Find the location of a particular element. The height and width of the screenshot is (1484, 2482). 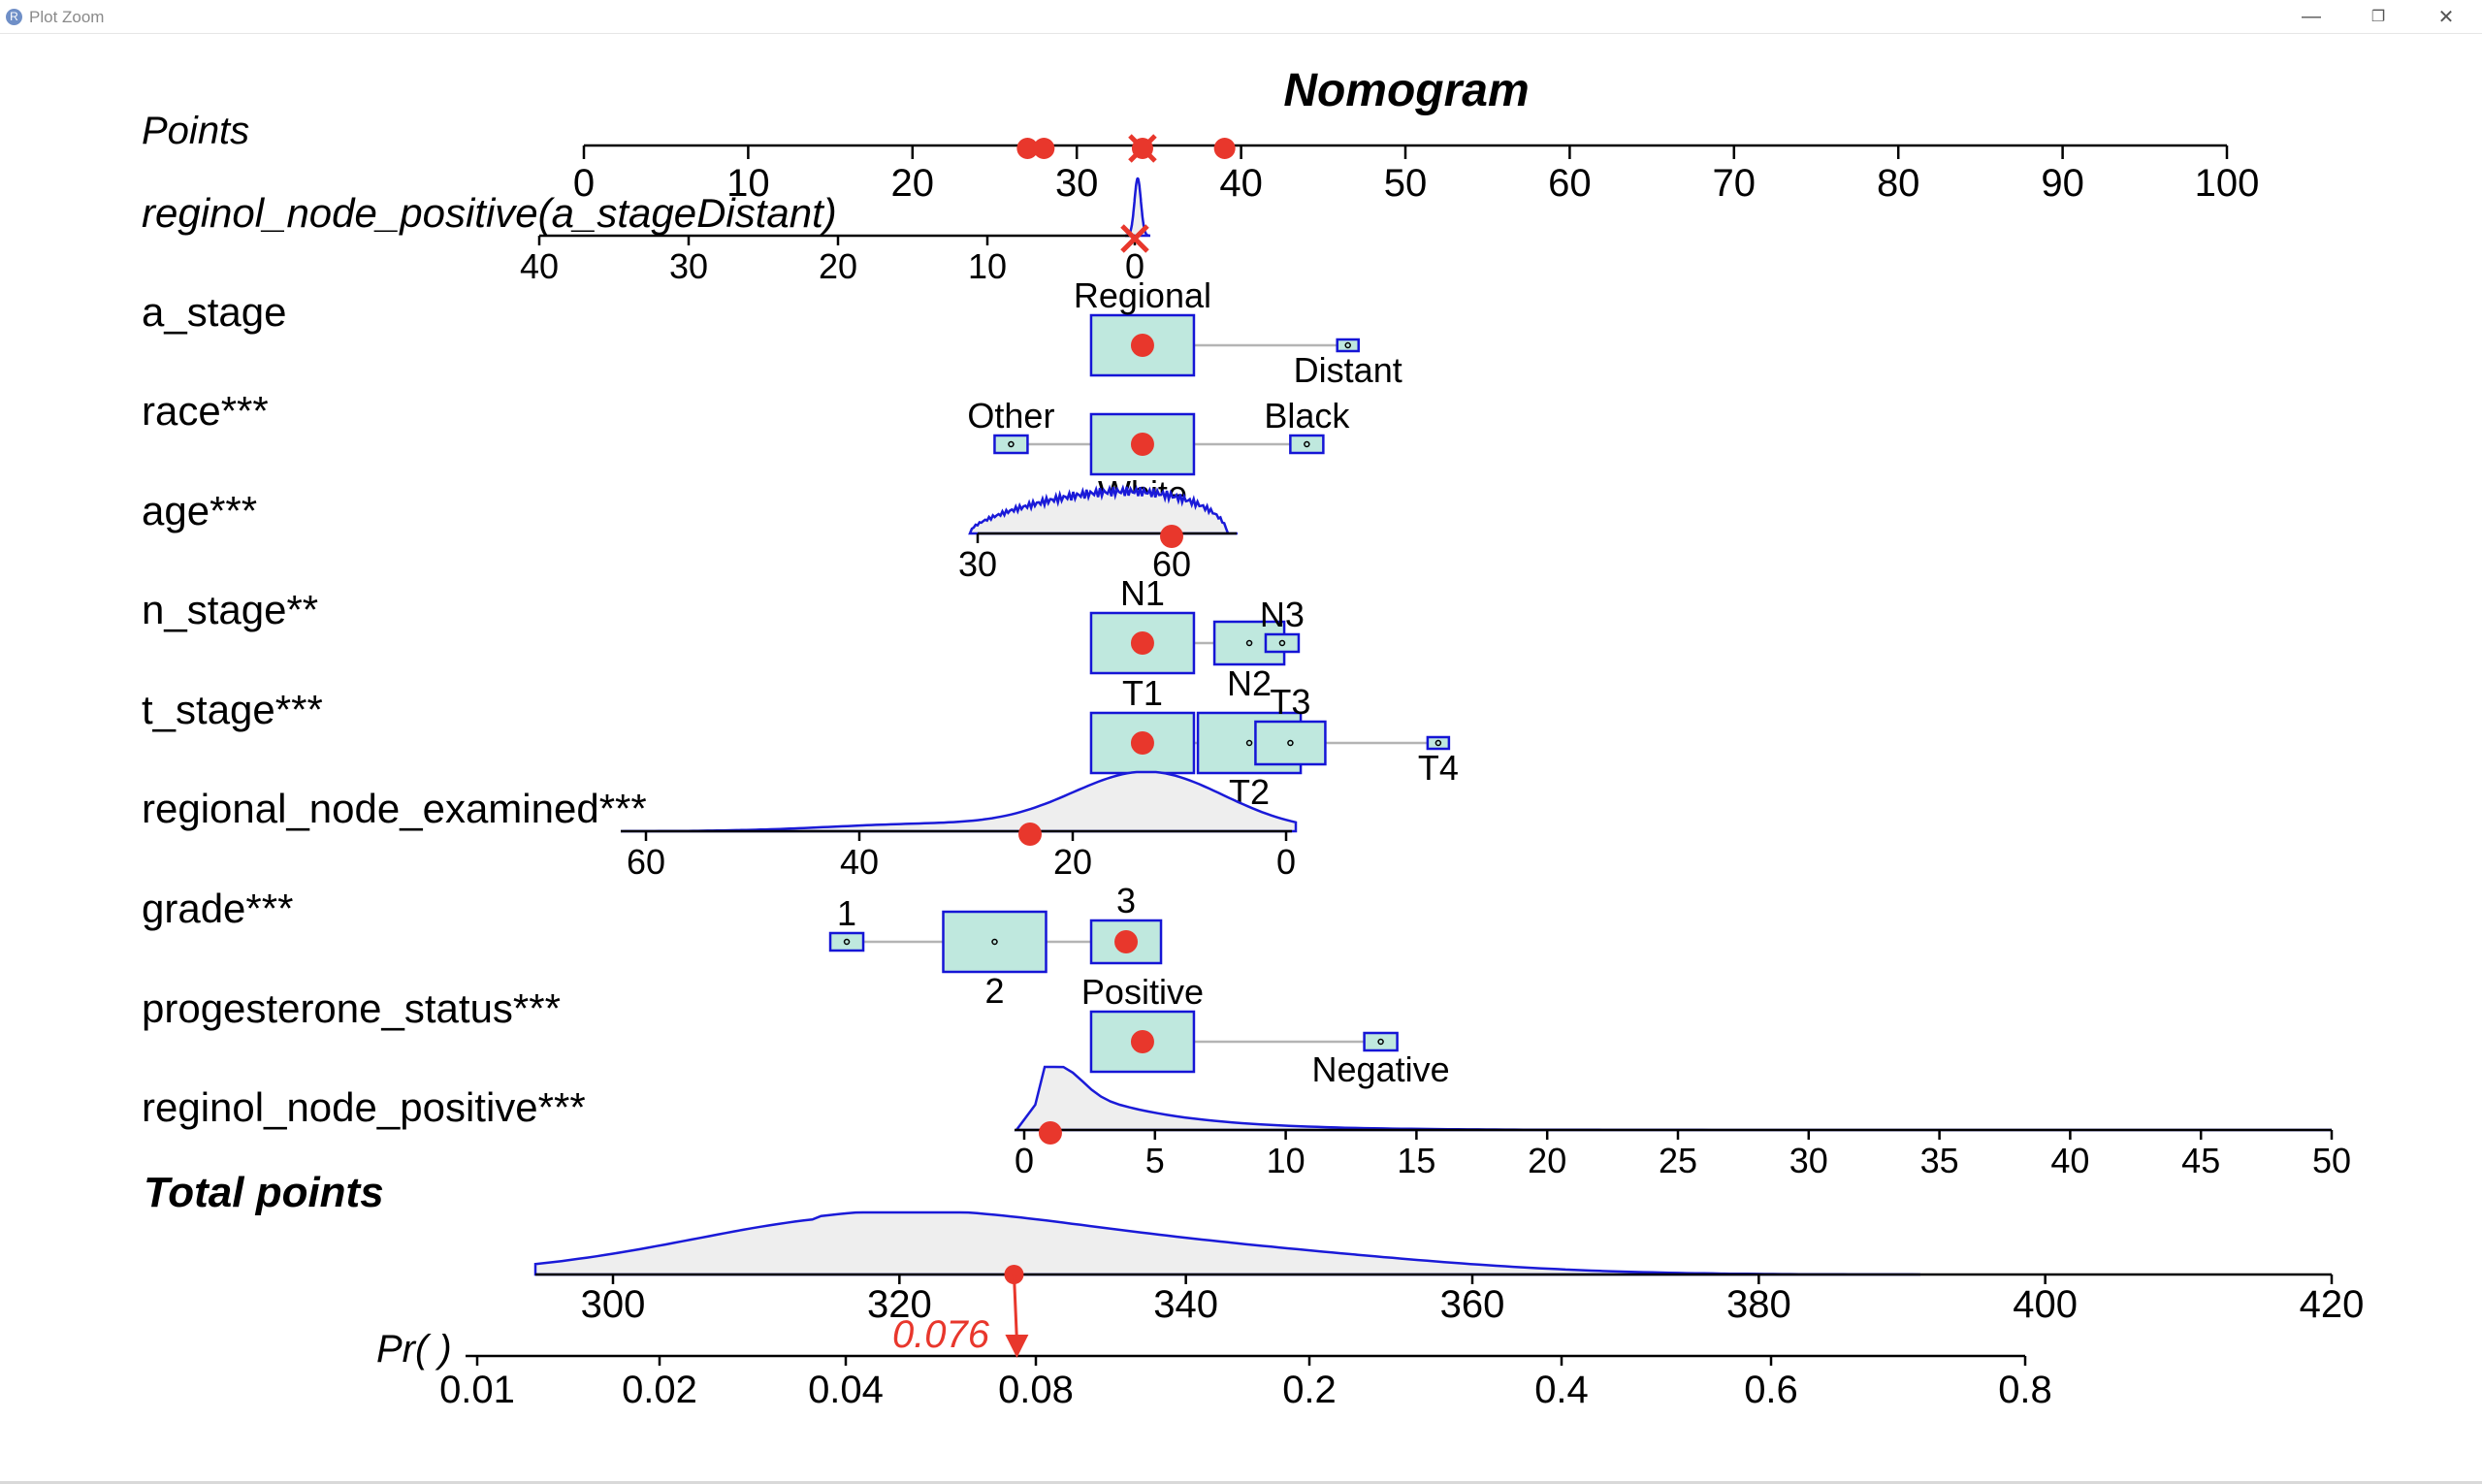

points-axis-tick-label: 50 is located at coordinates (1406, 184).